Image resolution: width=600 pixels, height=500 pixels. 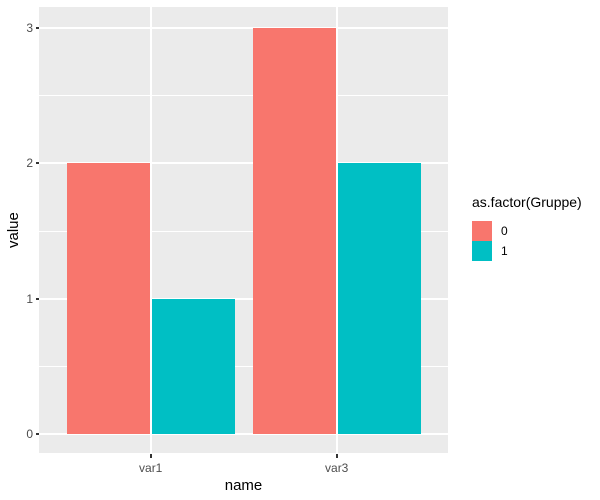 What do you see at coordinates (482, 231) in the screenshot?
I see `legend-swatch-group0` at bounding box center [482, 231].